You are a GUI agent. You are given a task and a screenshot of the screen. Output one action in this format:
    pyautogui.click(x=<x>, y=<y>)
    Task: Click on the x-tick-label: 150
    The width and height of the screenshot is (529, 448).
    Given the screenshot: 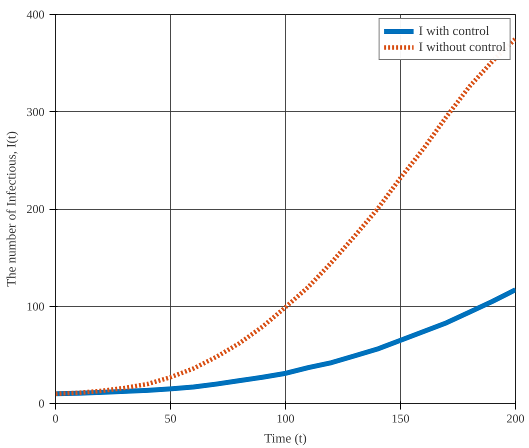 What is the action you would take?
    pyautogui.click(x=401, y=419)
    